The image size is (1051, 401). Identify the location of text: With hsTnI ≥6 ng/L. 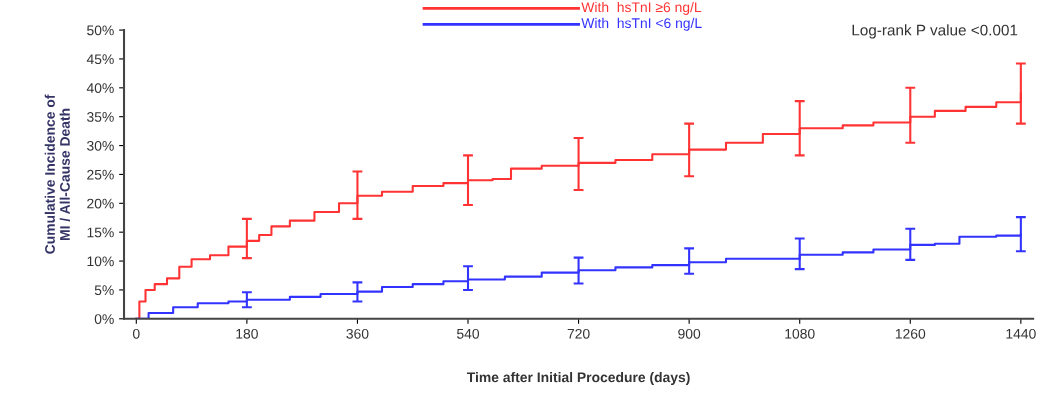
(641, 8).